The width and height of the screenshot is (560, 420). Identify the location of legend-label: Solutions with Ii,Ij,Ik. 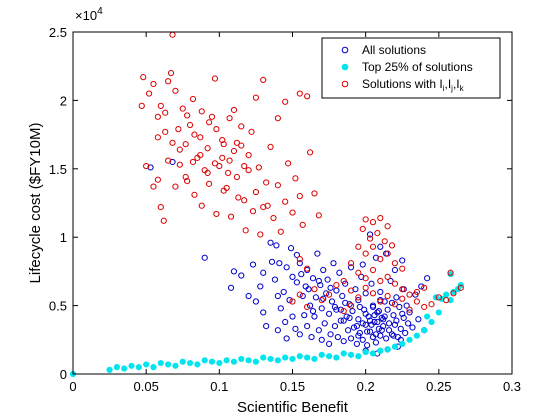
(413, 85).